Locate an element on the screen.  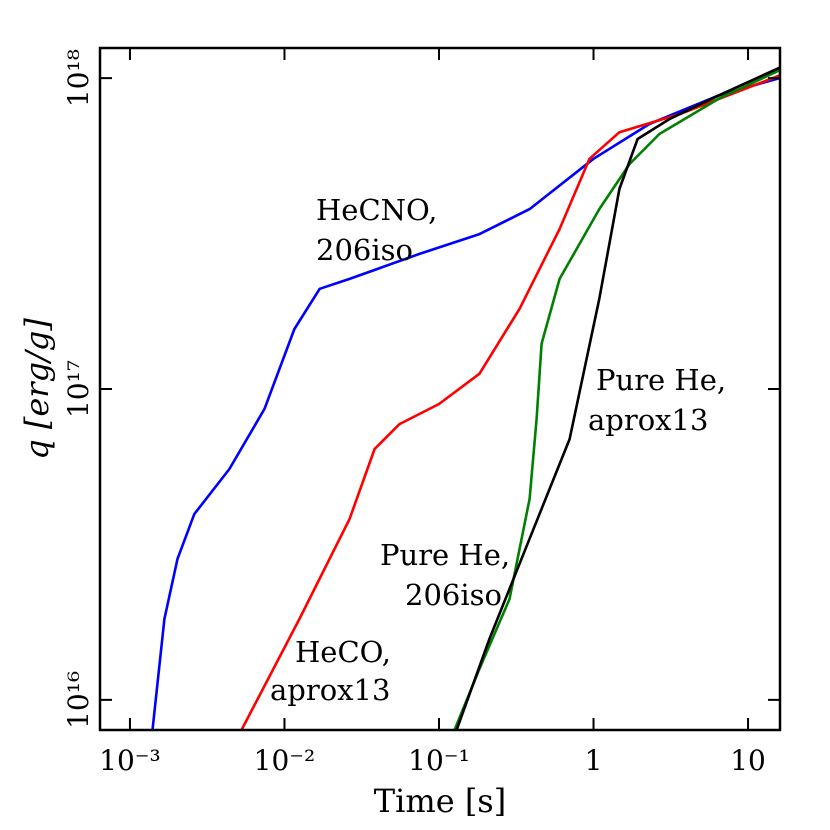
x-tick-label: 10⁻¹ is located at coordinates (439, 760).